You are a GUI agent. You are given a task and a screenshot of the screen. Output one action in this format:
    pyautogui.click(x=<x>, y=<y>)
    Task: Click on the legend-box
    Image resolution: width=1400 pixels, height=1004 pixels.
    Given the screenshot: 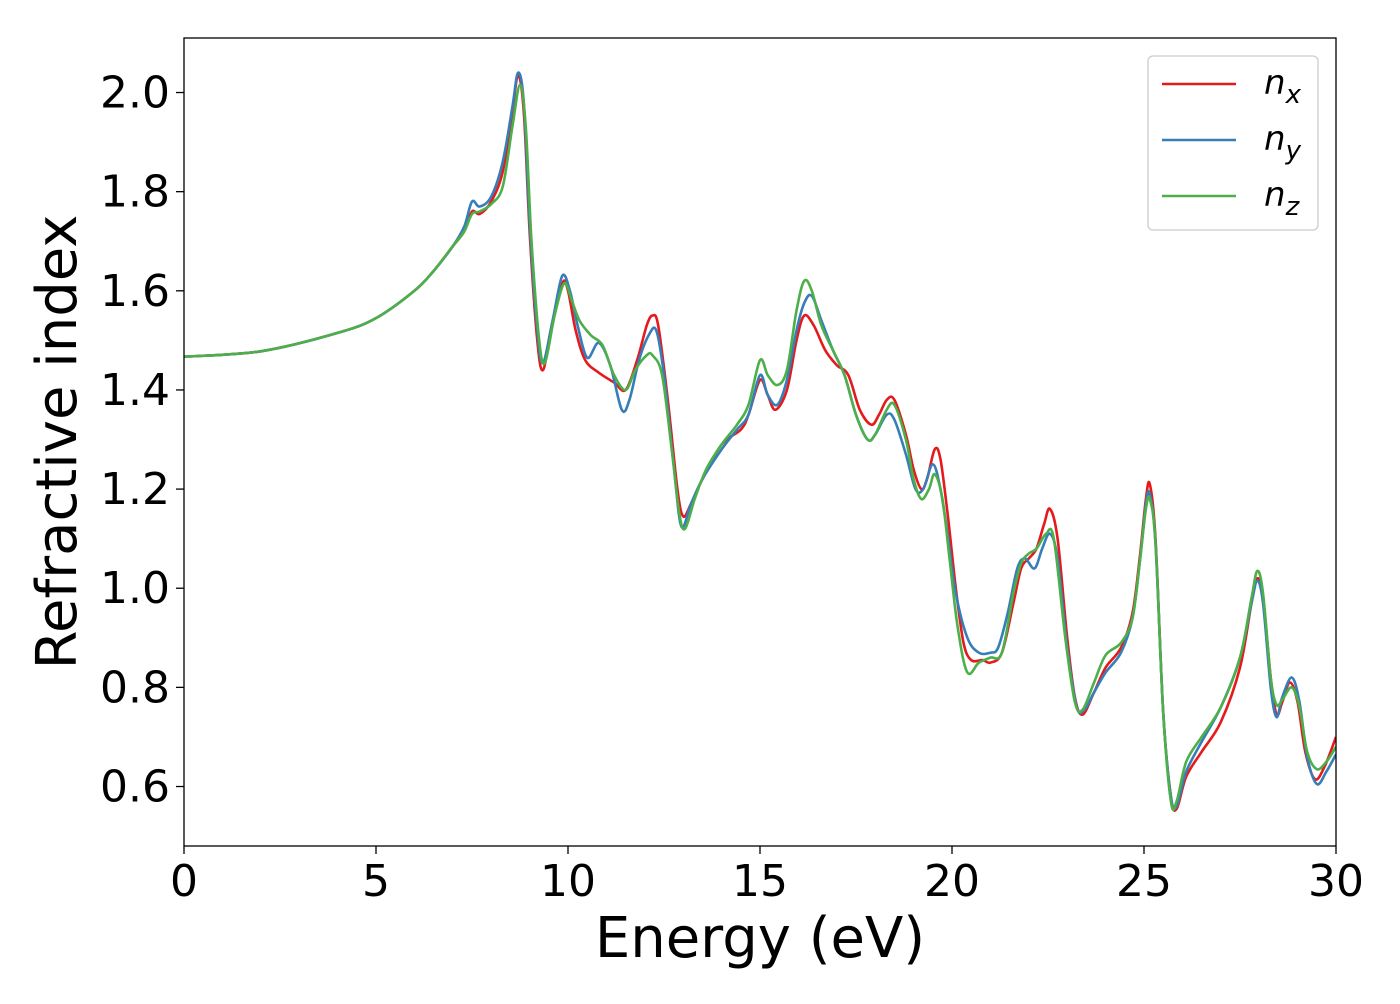 What is the action you would take?
    pyautogui.click(x=1233, y=143)
    